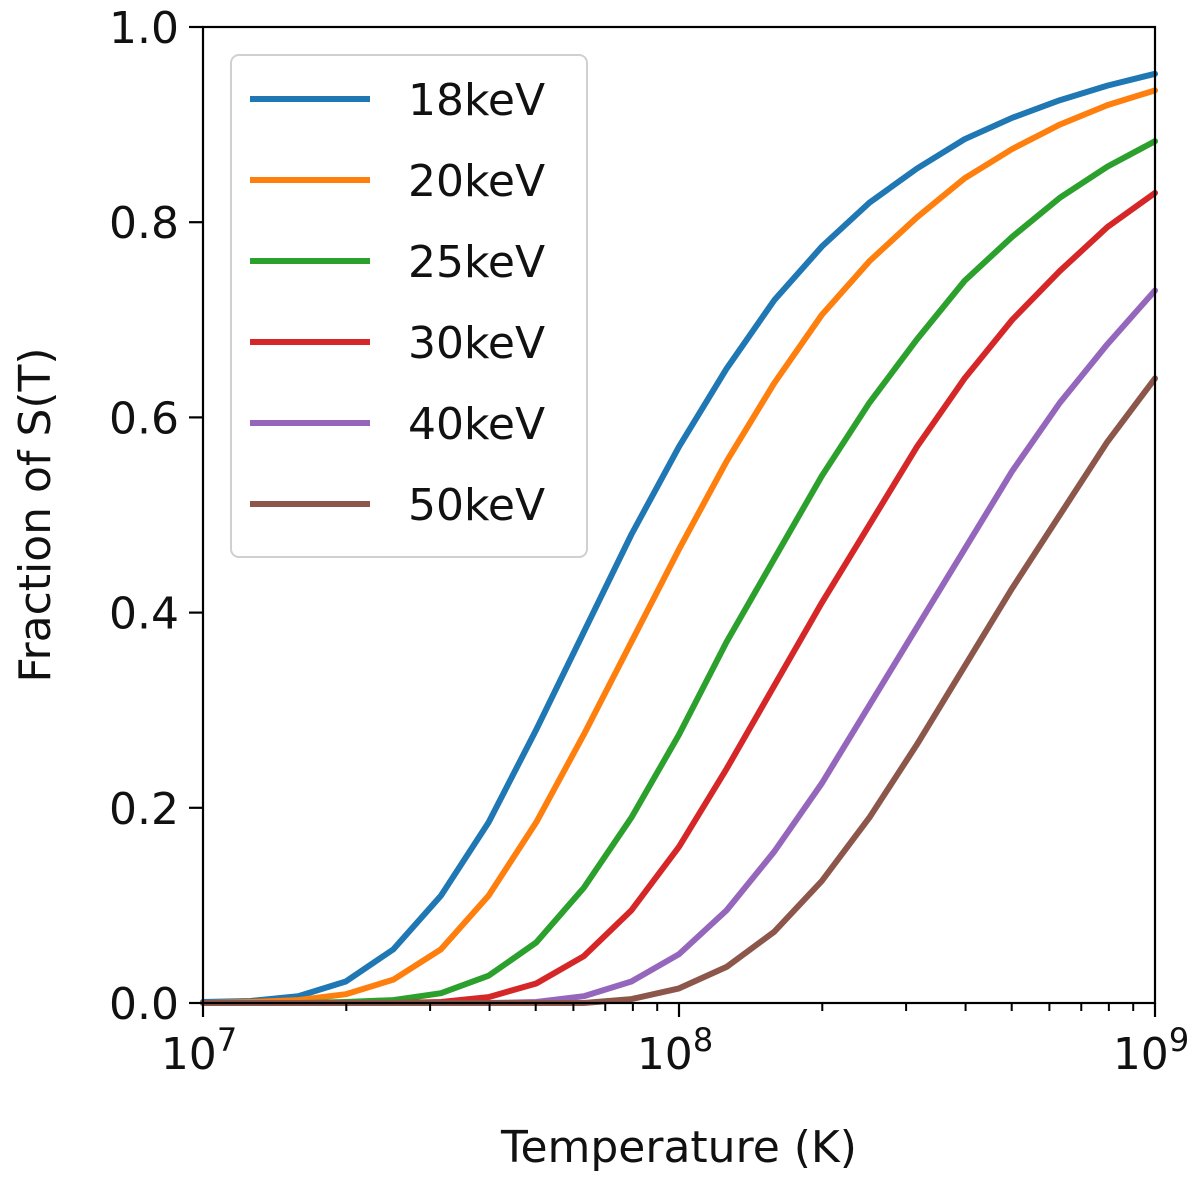  What do you see at coordinates (144, 614) in the screenshot?
I see `y-tick-label: 0.4` at bounding box center [144, 614].